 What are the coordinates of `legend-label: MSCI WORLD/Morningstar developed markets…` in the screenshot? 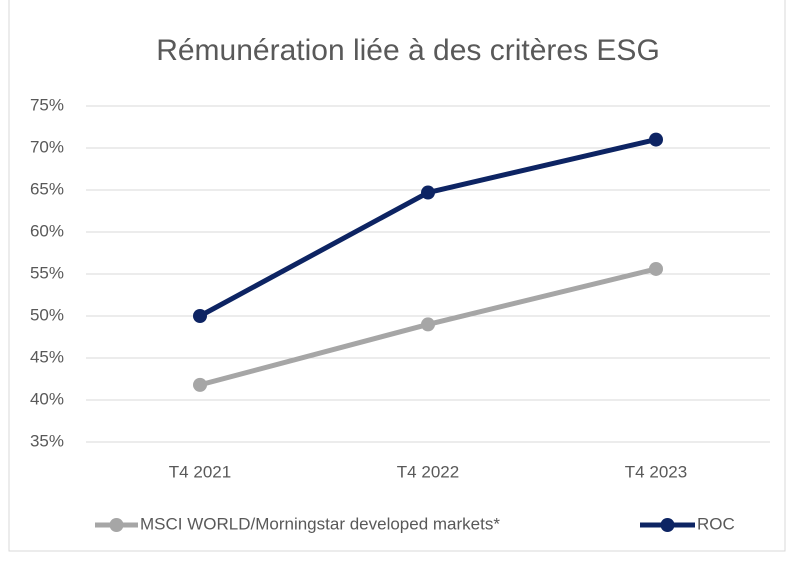 It's located at (320, 523).